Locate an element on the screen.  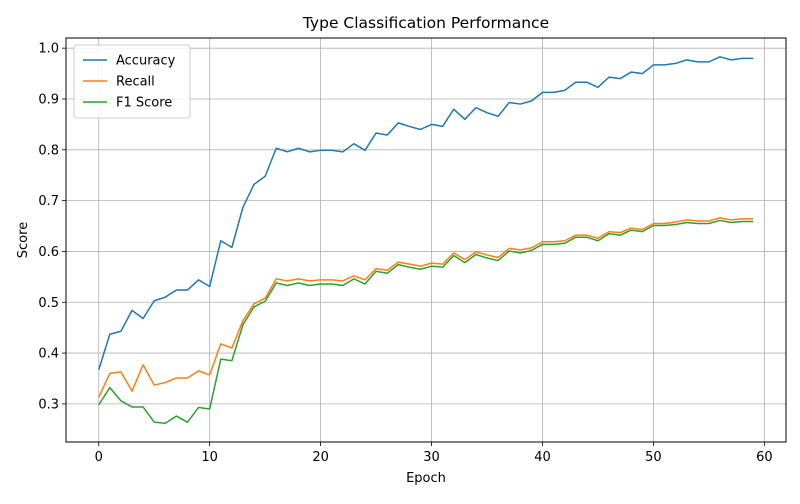
legend-box is located at coordinates (132, 81).